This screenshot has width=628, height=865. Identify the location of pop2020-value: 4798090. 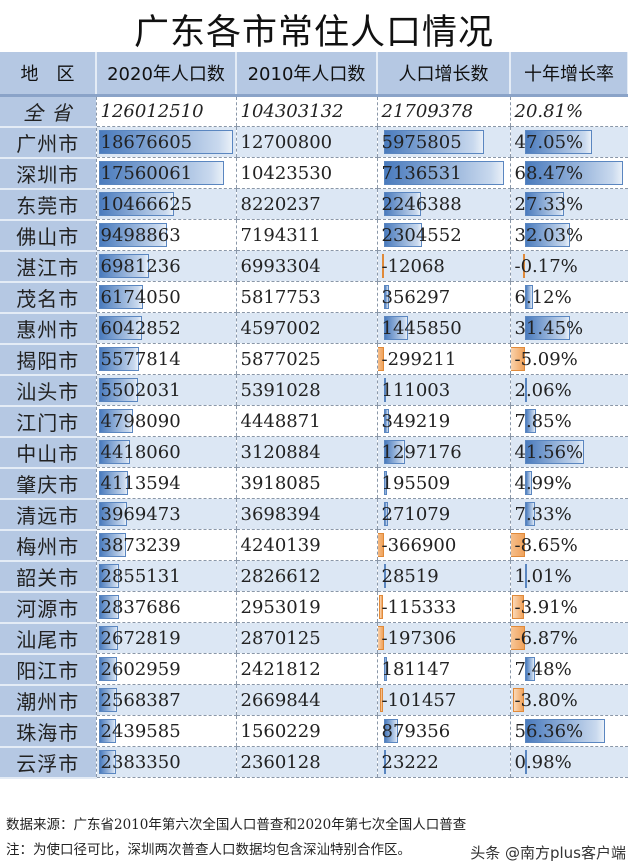
(140, 421).